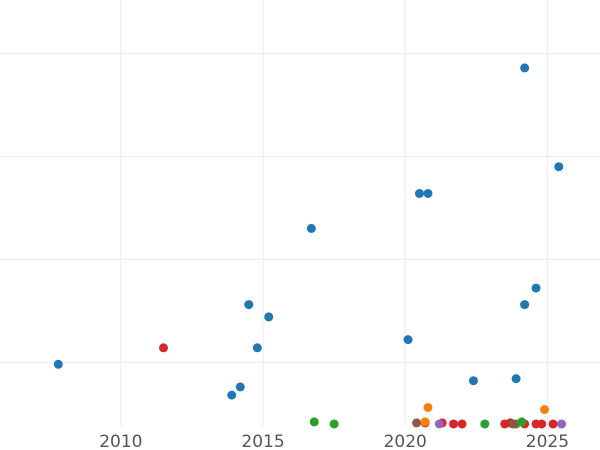 Image resolution: width=600 pixels, height=450 pixels. What do you see at coordinates (405, 441) in the screenshot?
I see `x-tick-label-2020: 2020` at bounding box center [405, 441].